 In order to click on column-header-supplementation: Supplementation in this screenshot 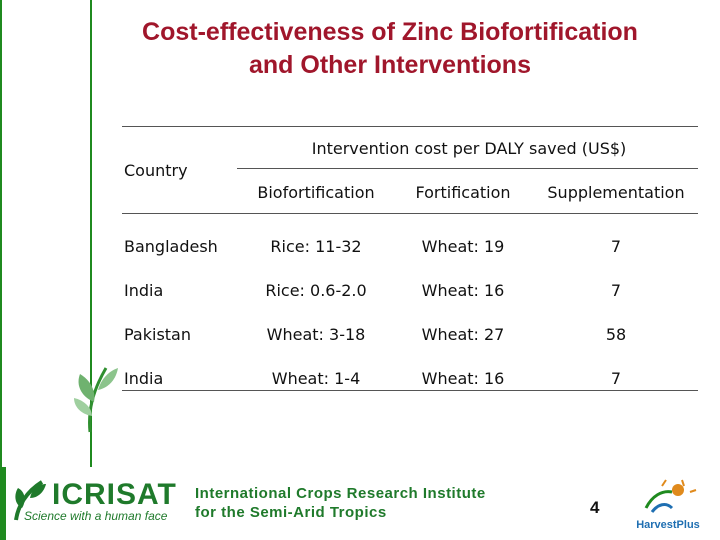, I will do `click(616, 192)`.